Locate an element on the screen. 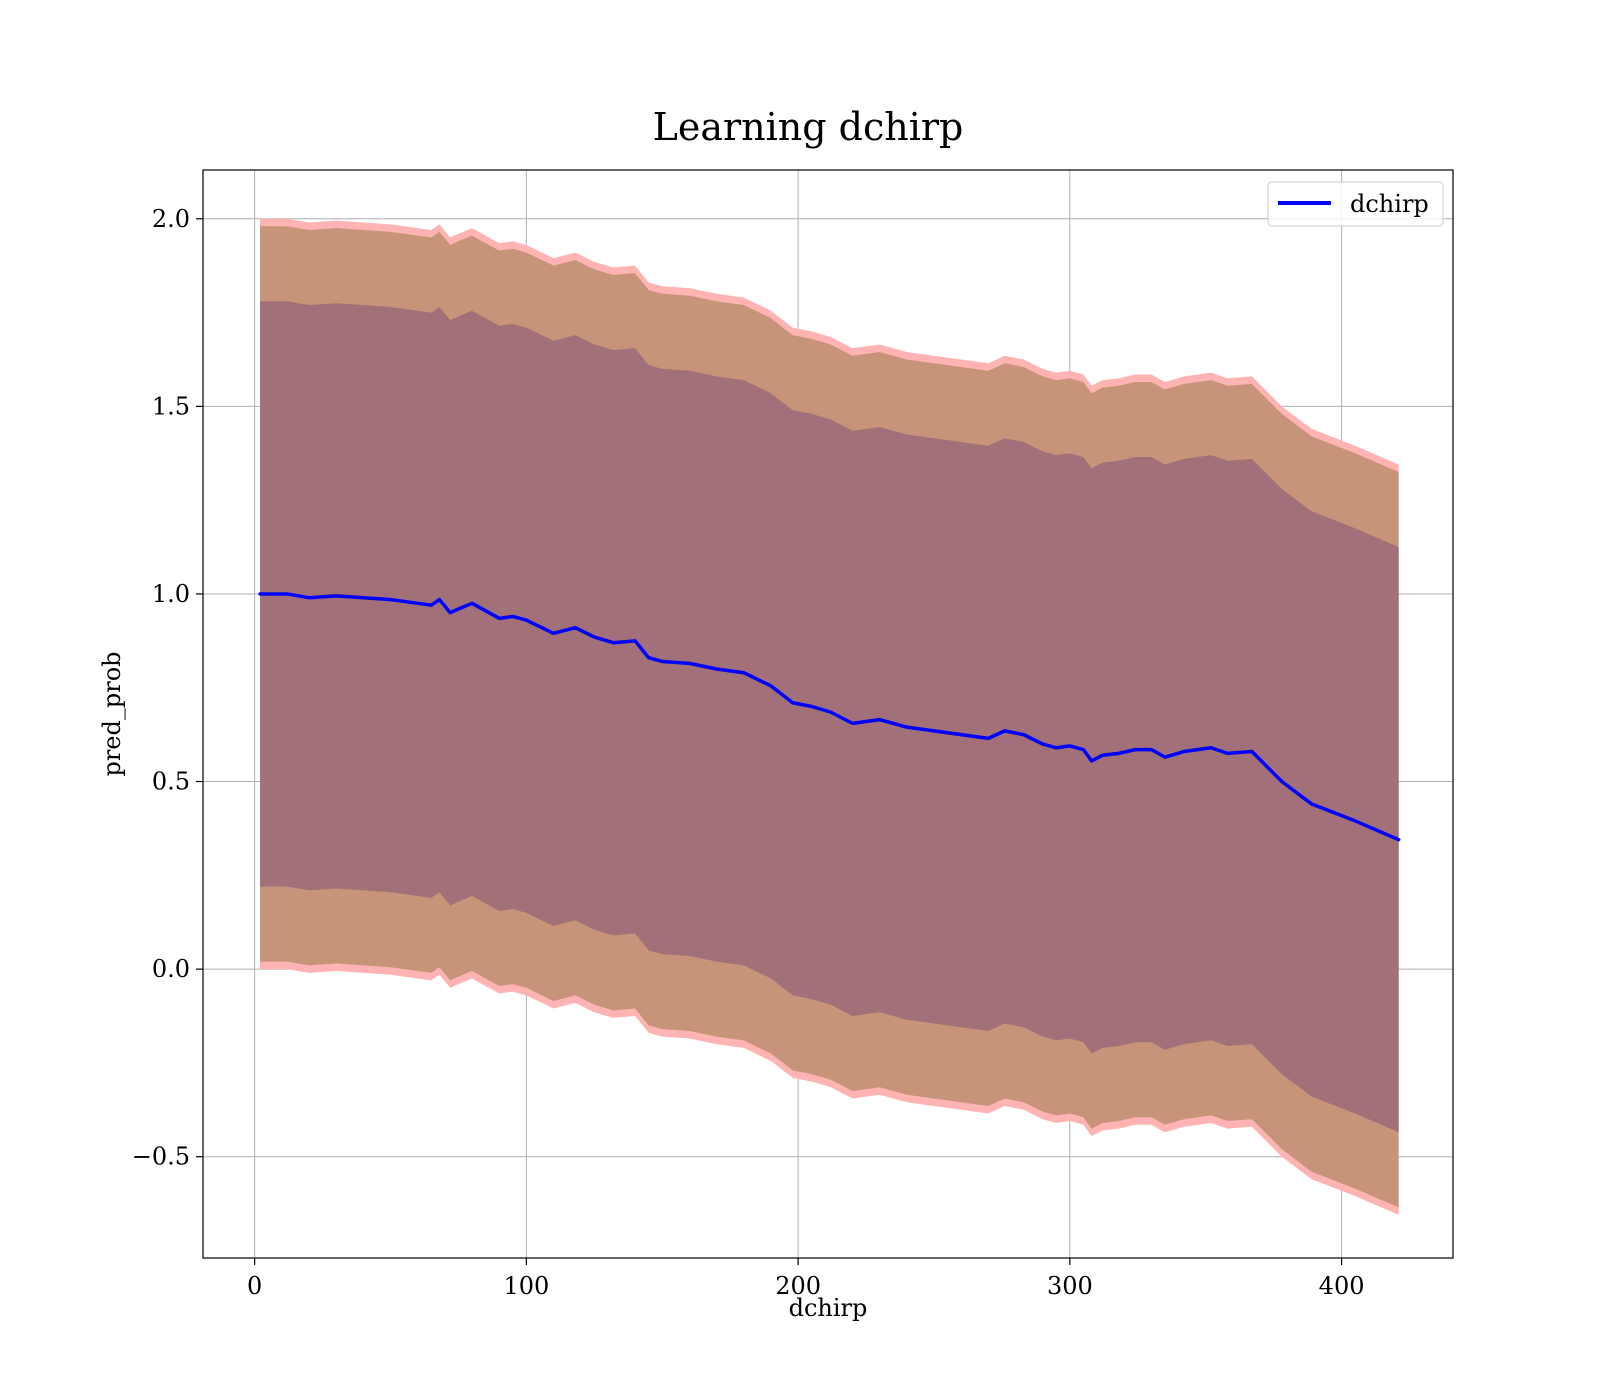 This screenshot has height=1400, width=1600. series-line-dchirp is located at coordinates (829, 717).